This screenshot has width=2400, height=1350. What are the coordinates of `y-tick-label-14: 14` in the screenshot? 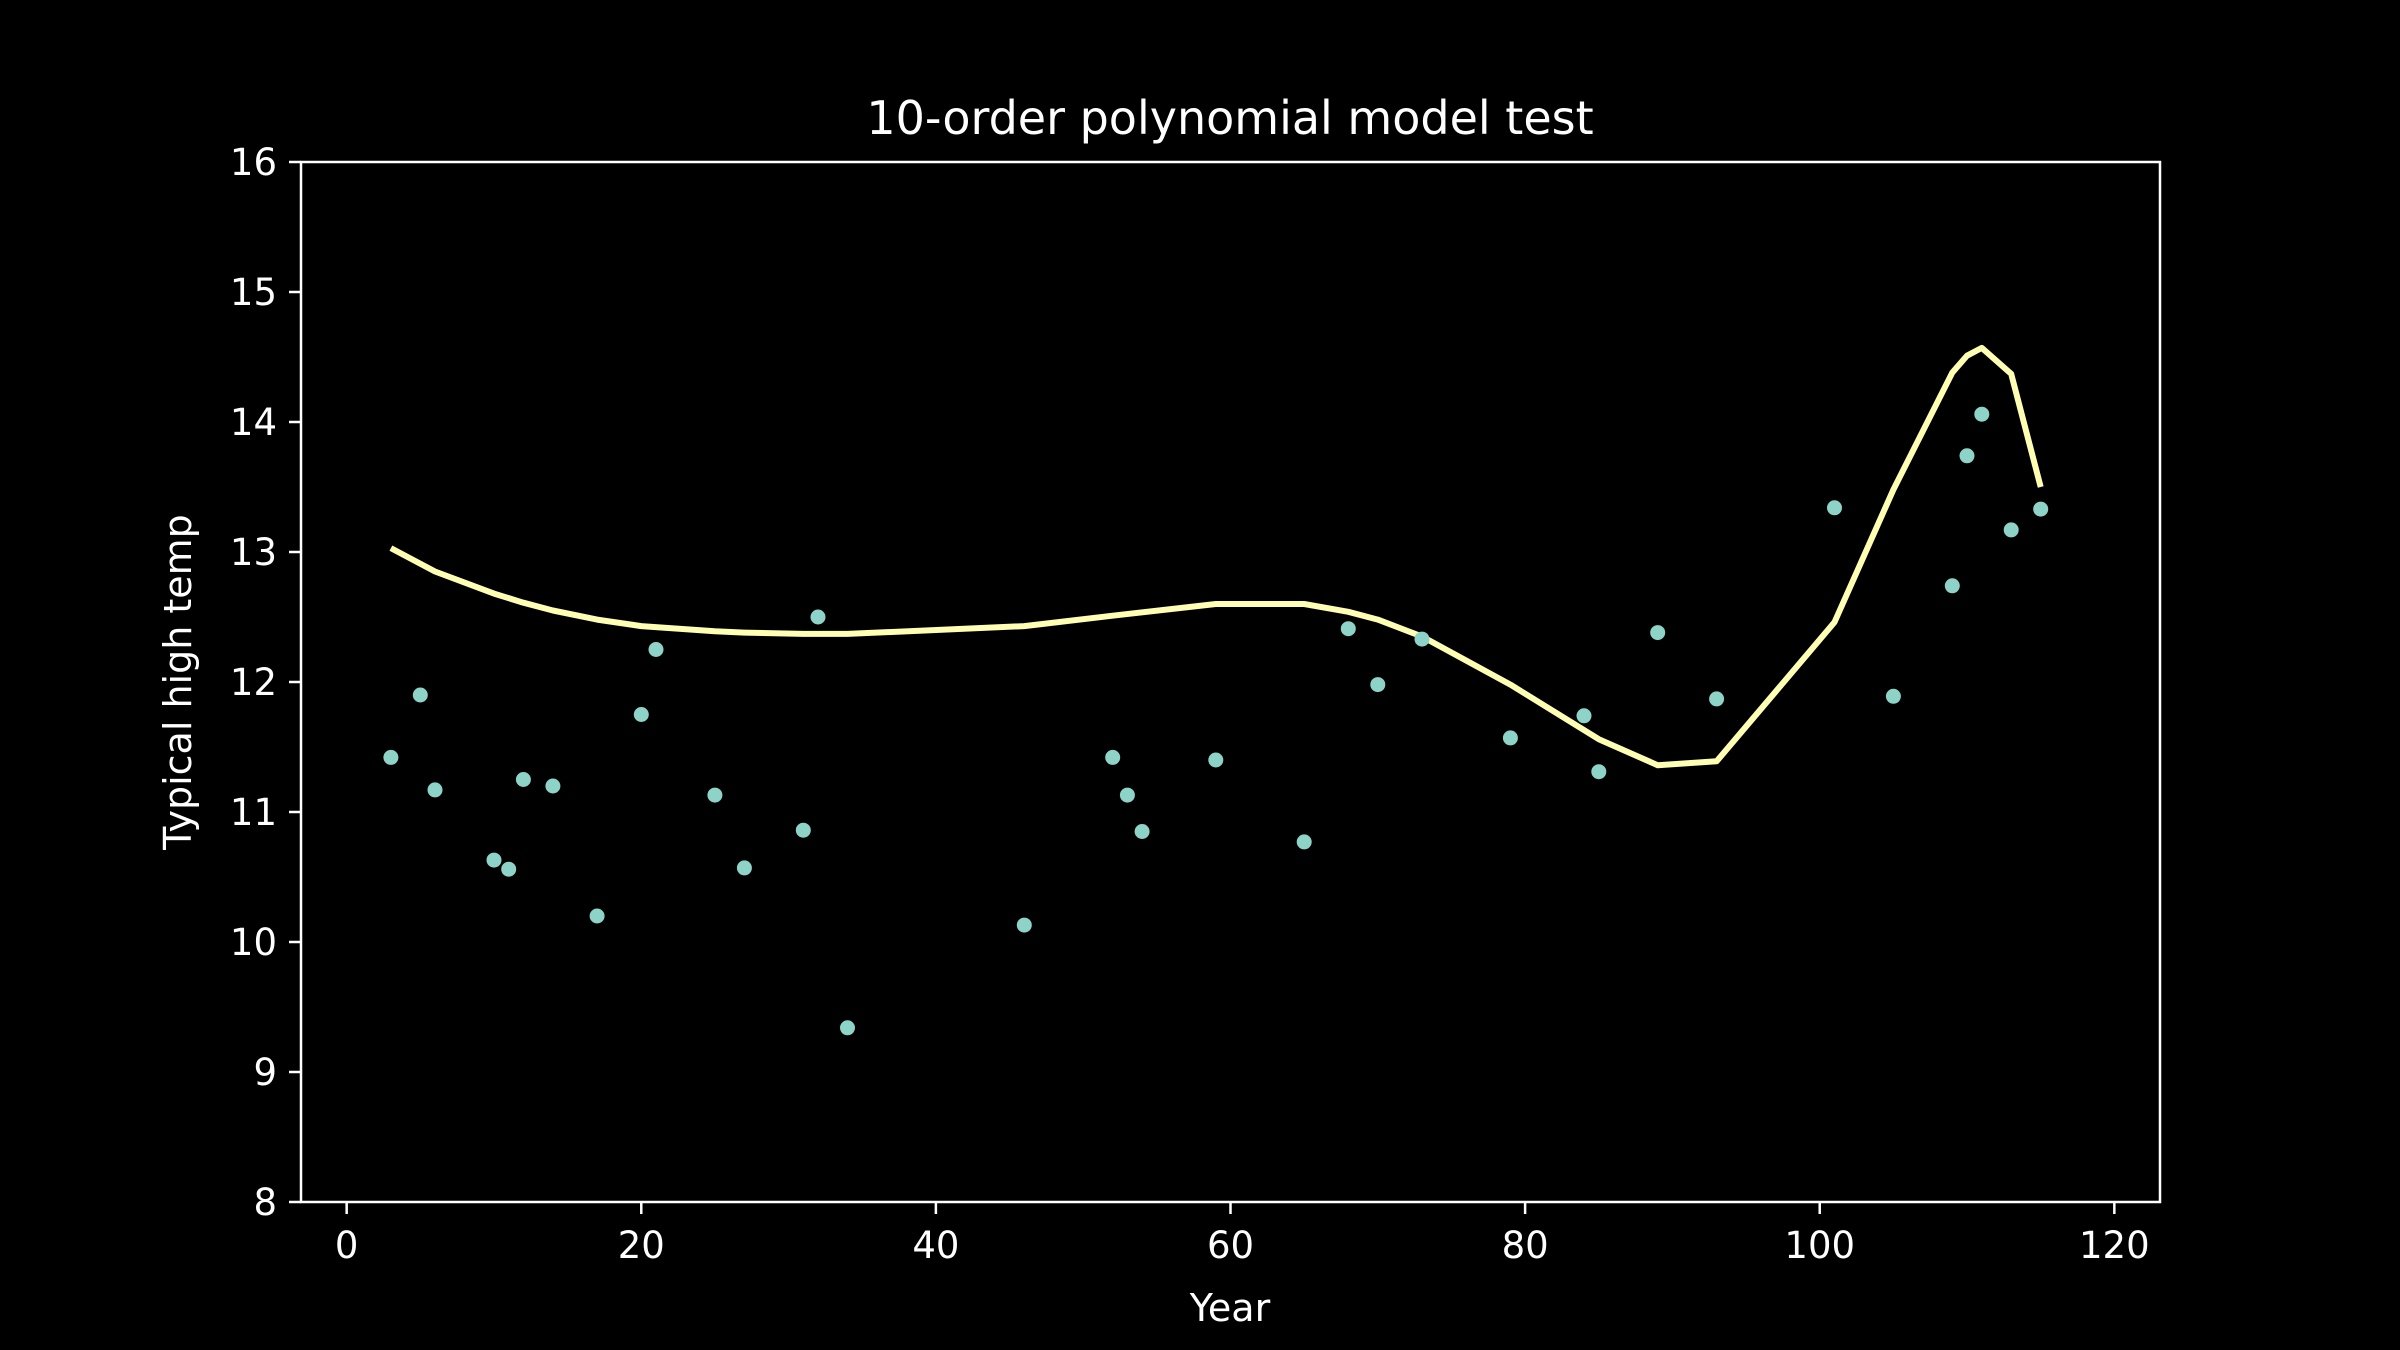 It's located at (253, 422).